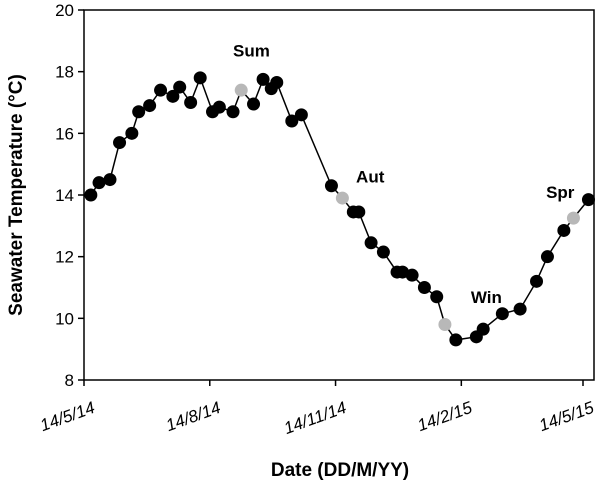 This screenshot has height=491, width=600. I want to click on season-label: Sum, so click(251, 50).